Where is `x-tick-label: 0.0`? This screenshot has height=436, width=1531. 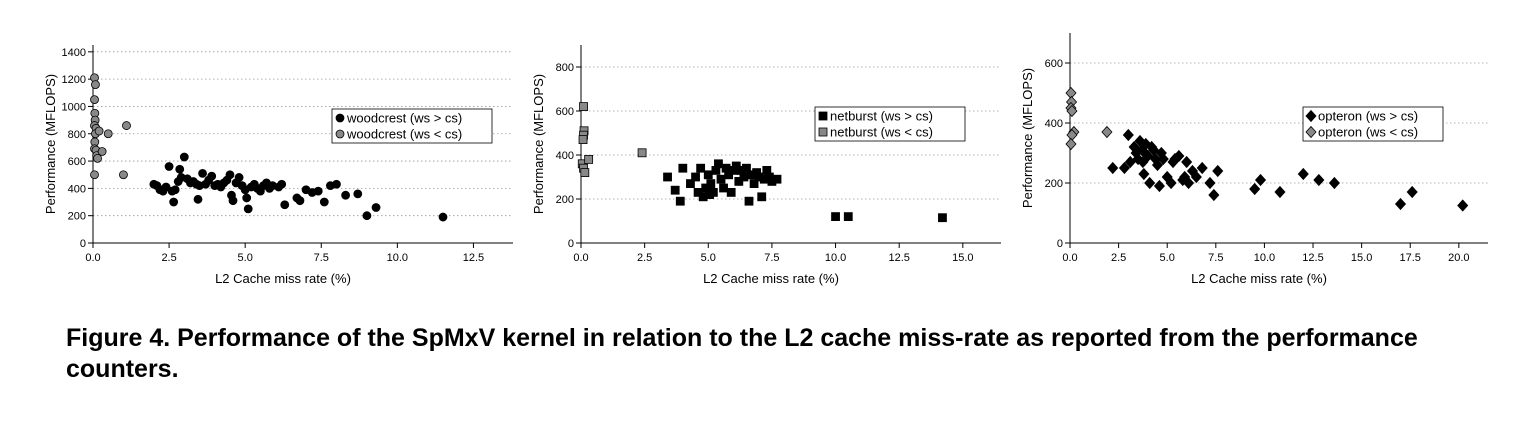 x-tick-label: 0.0 is located at coordinates (92, 258).